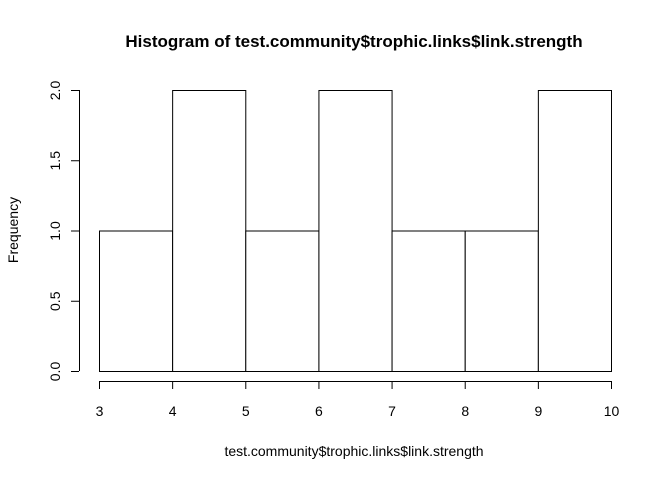 This screenshot has width=672, height=480. What do you see at coordinates (538, 411) in the screenshot?
I see `x-tick-label-9: 9` at bounding box center [538, 411].